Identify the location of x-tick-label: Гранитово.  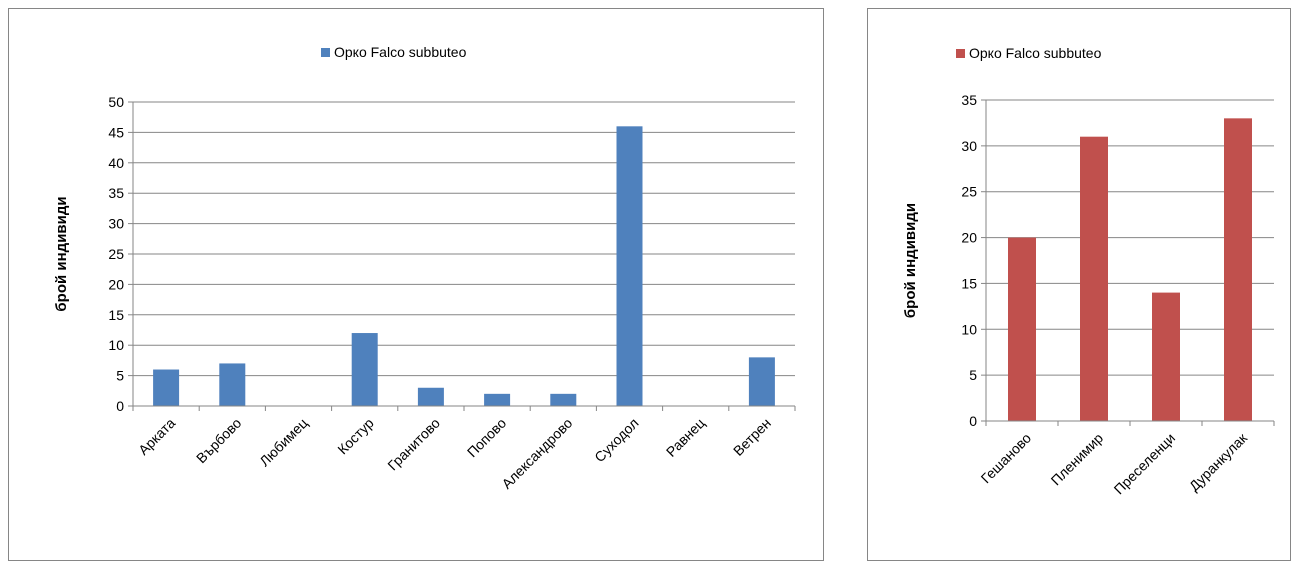
(413, 444).